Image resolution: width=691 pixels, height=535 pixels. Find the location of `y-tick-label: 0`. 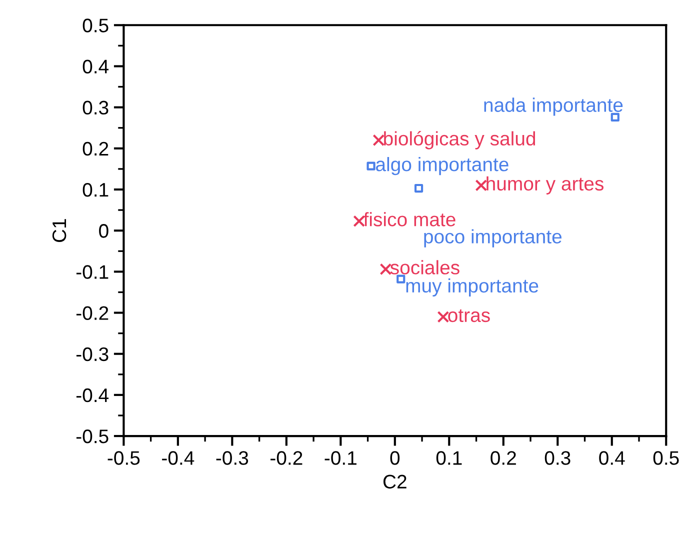

y-tick-label: 0 is located at coordinates (103, 231).